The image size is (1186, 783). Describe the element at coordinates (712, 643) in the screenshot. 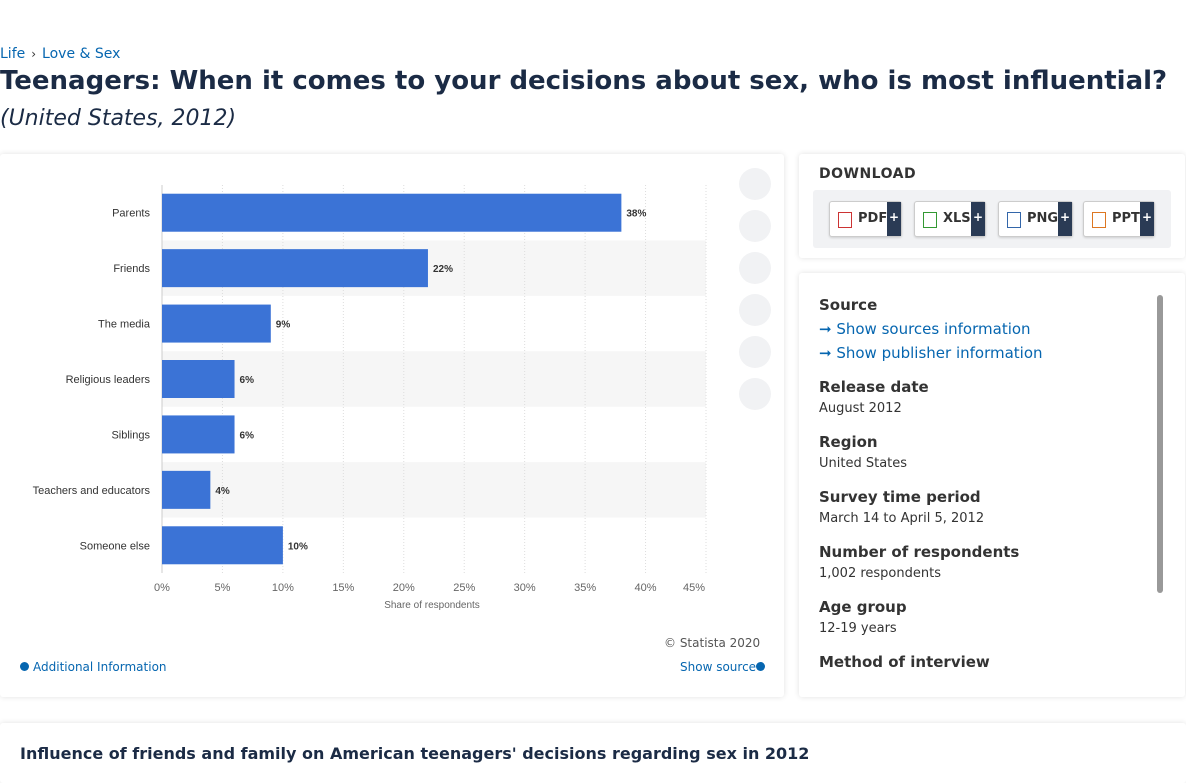

I see `copyright: © Statista 2020` at that location.